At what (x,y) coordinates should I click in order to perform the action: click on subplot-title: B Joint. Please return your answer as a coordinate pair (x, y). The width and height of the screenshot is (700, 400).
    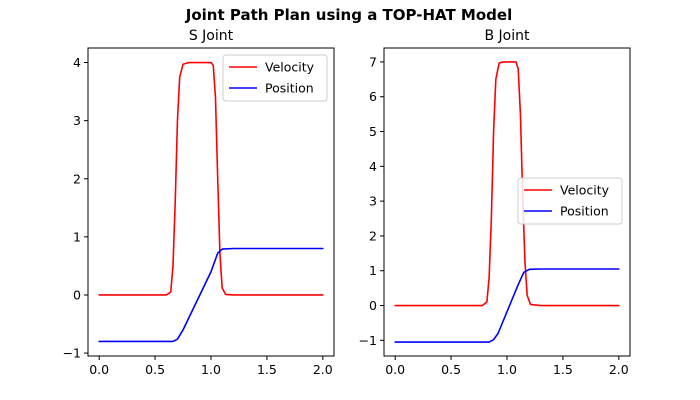
    Looking at the image, I should click on (507, 36).